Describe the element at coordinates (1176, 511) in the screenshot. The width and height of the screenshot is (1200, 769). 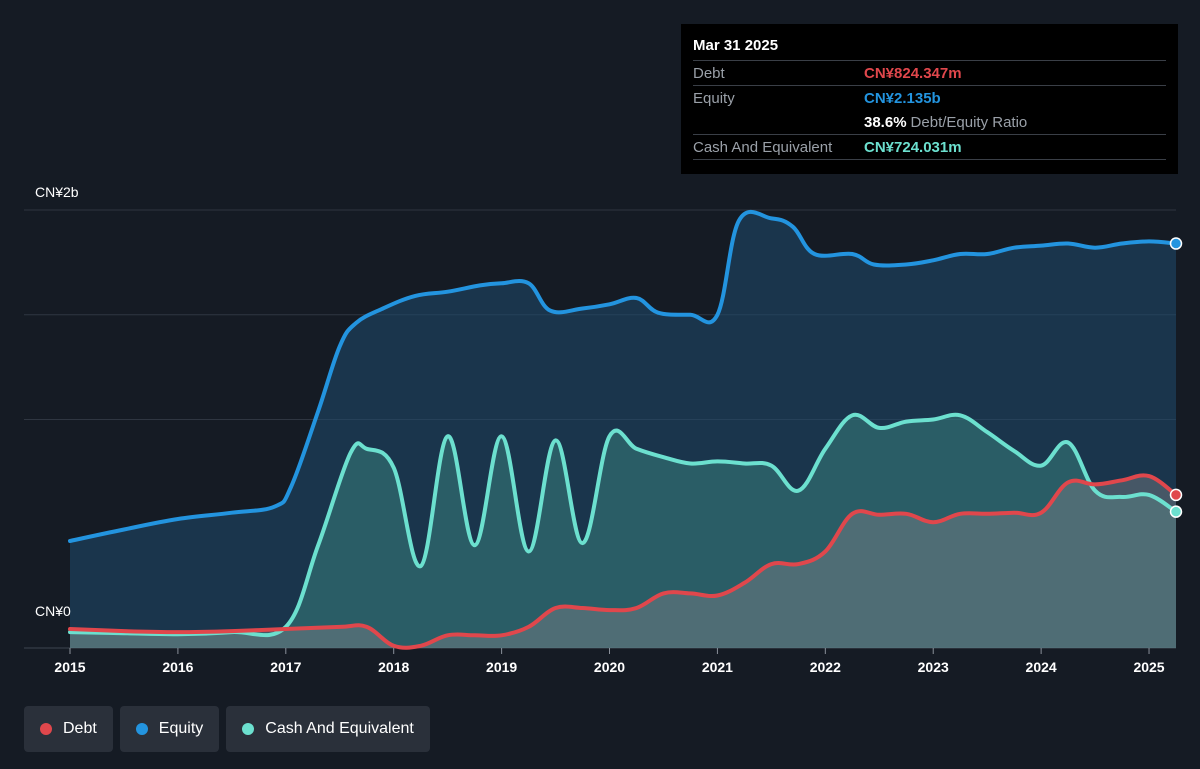
I see `cash-and-equivalent-endpoint` at that location.